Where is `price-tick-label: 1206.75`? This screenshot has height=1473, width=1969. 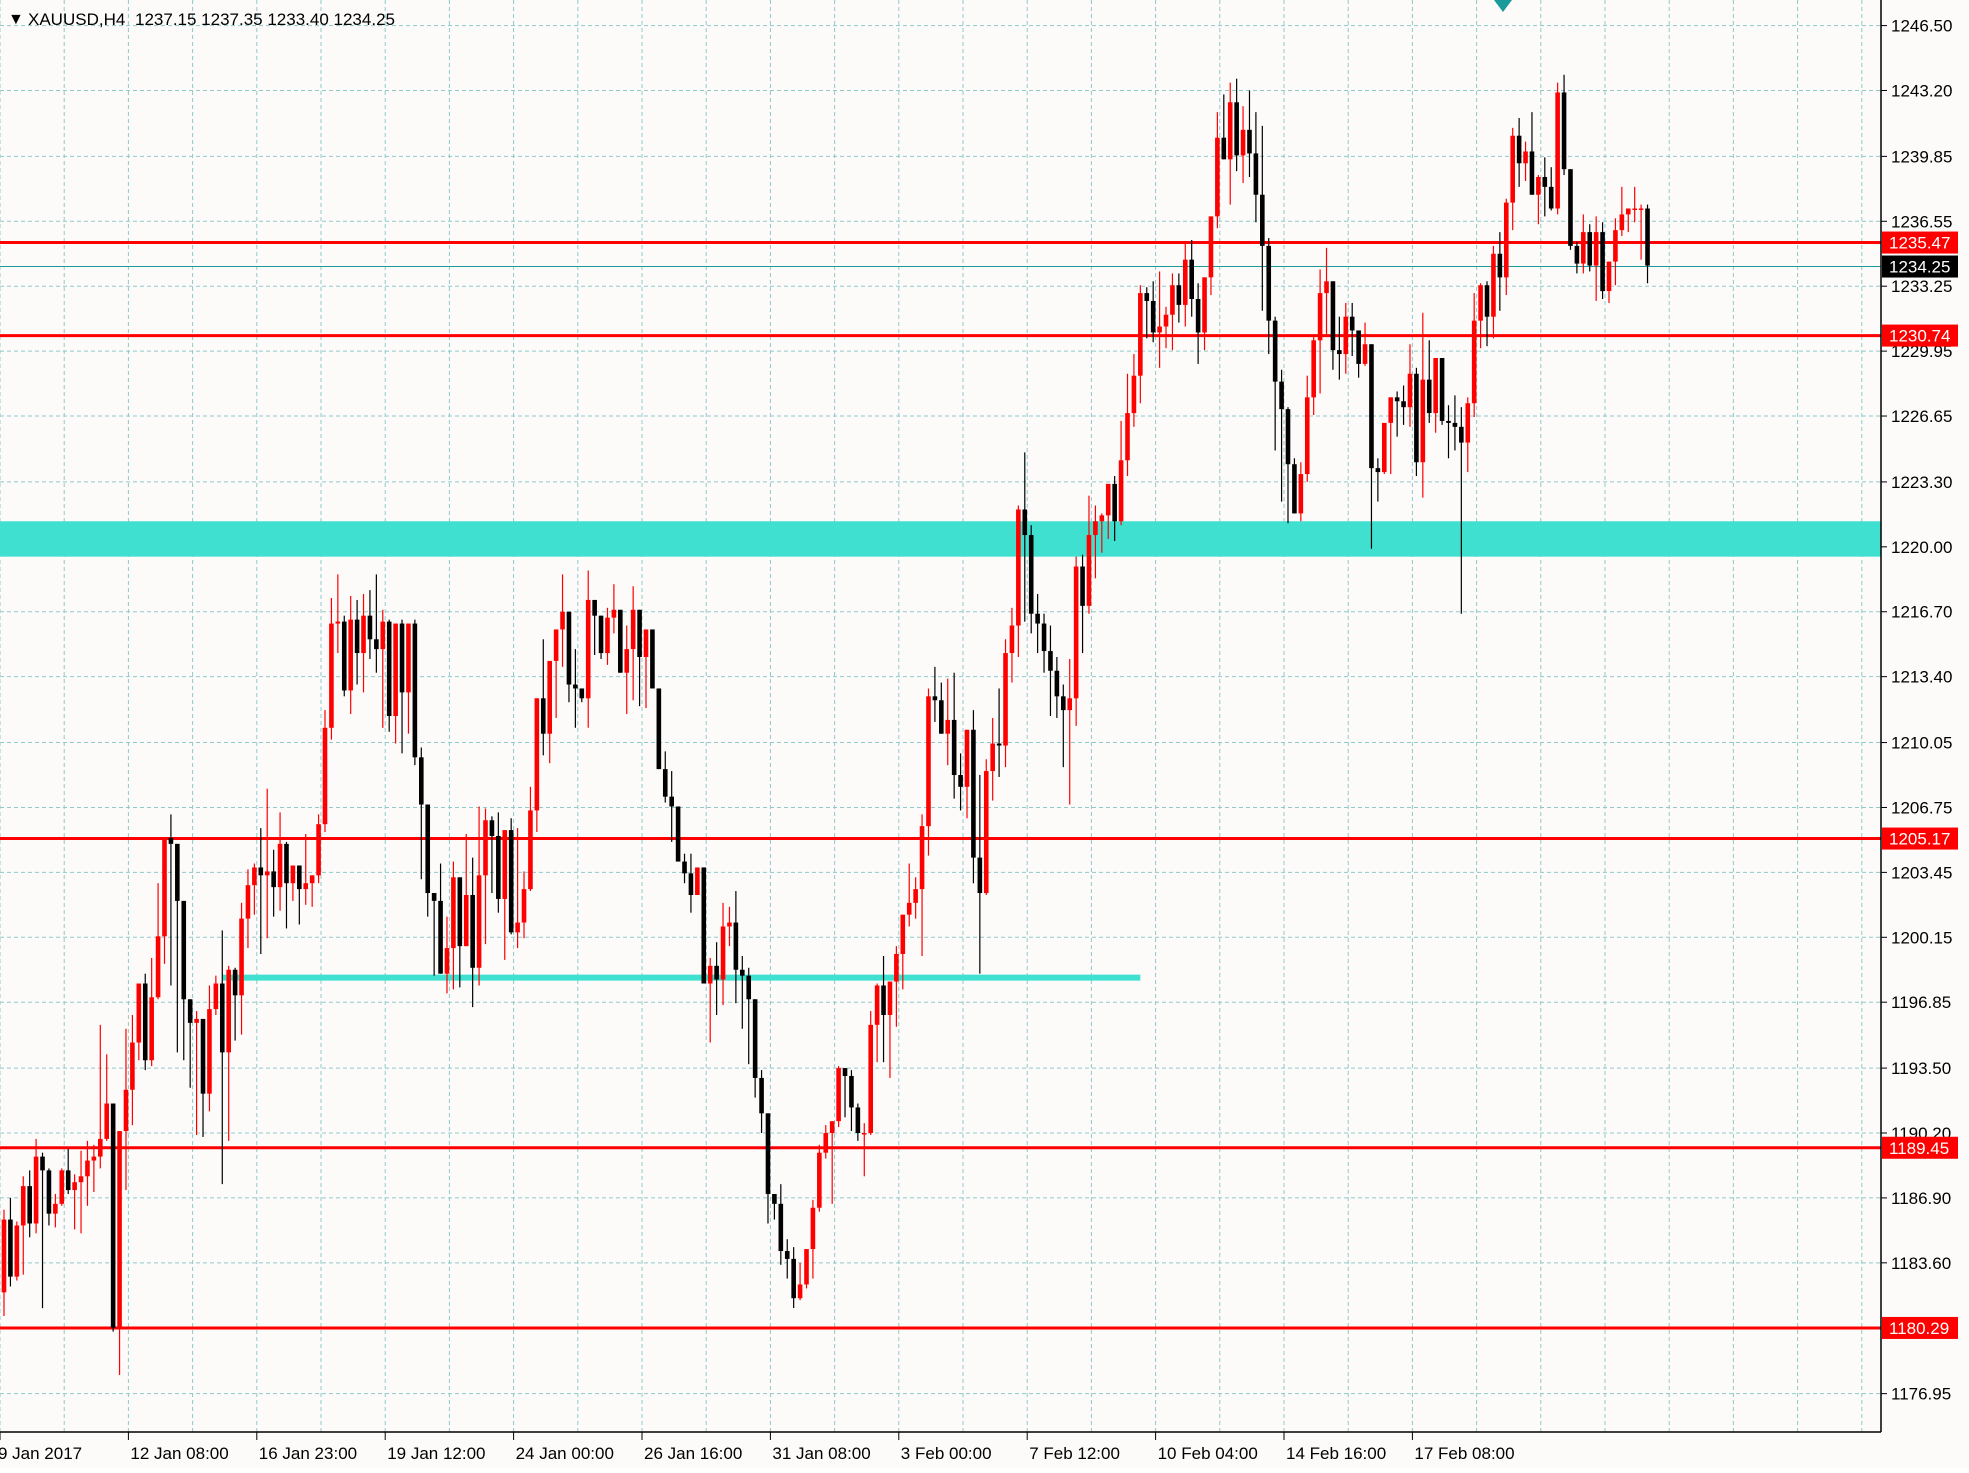
price-tick-label: 1206.75 is located at coordinates (1921, 807).